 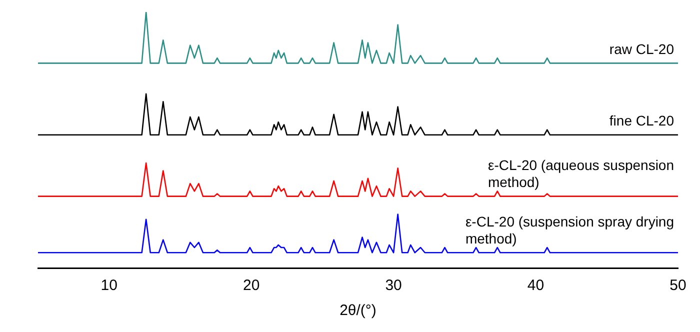 I want to click on x-tick-label: 20, so click(x=251, y=285).